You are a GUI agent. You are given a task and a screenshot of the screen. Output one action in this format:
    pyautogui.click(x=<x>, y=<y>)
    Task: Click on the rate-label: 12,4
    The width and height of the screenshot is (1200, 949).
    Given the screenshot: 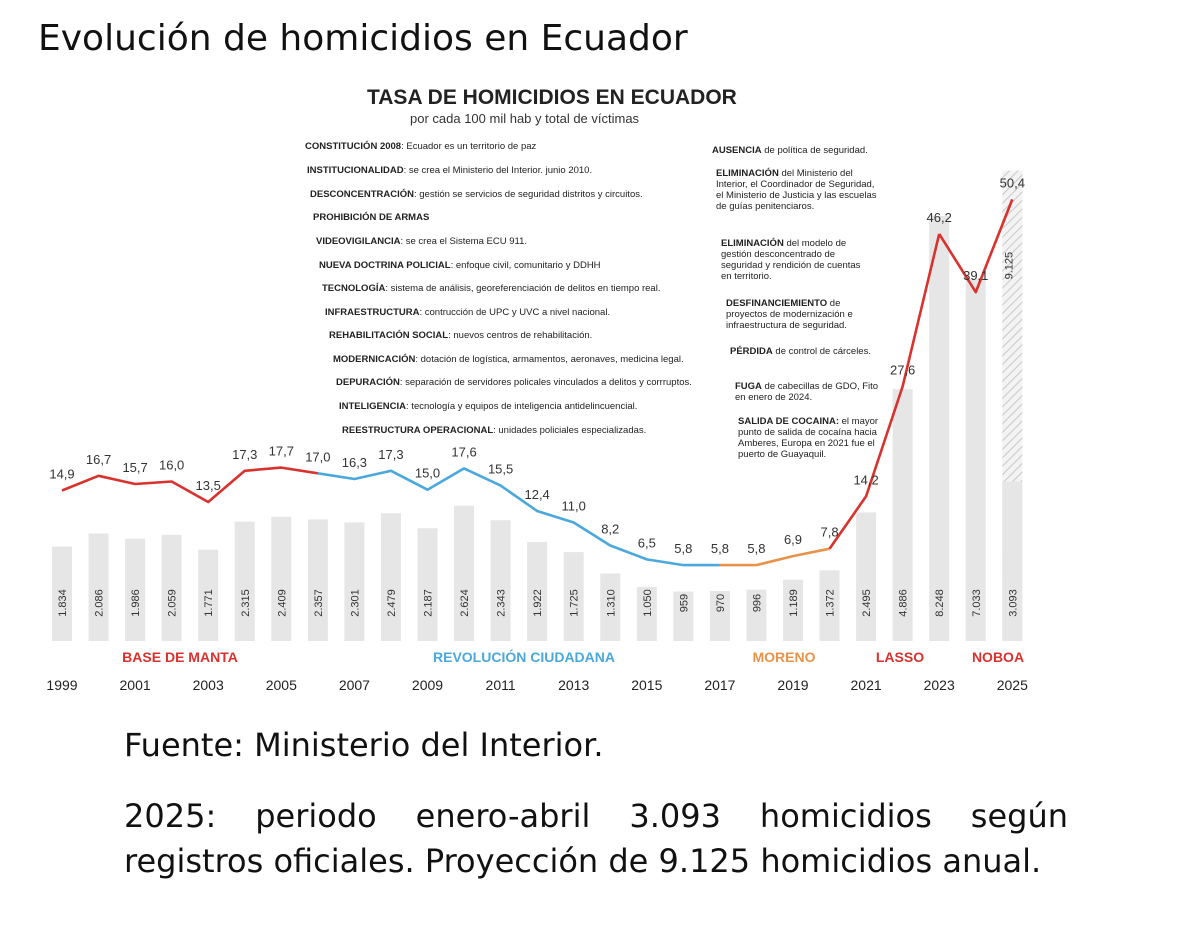 What is the action you would take?
    pyautogui.click(x=536, y=494)
    